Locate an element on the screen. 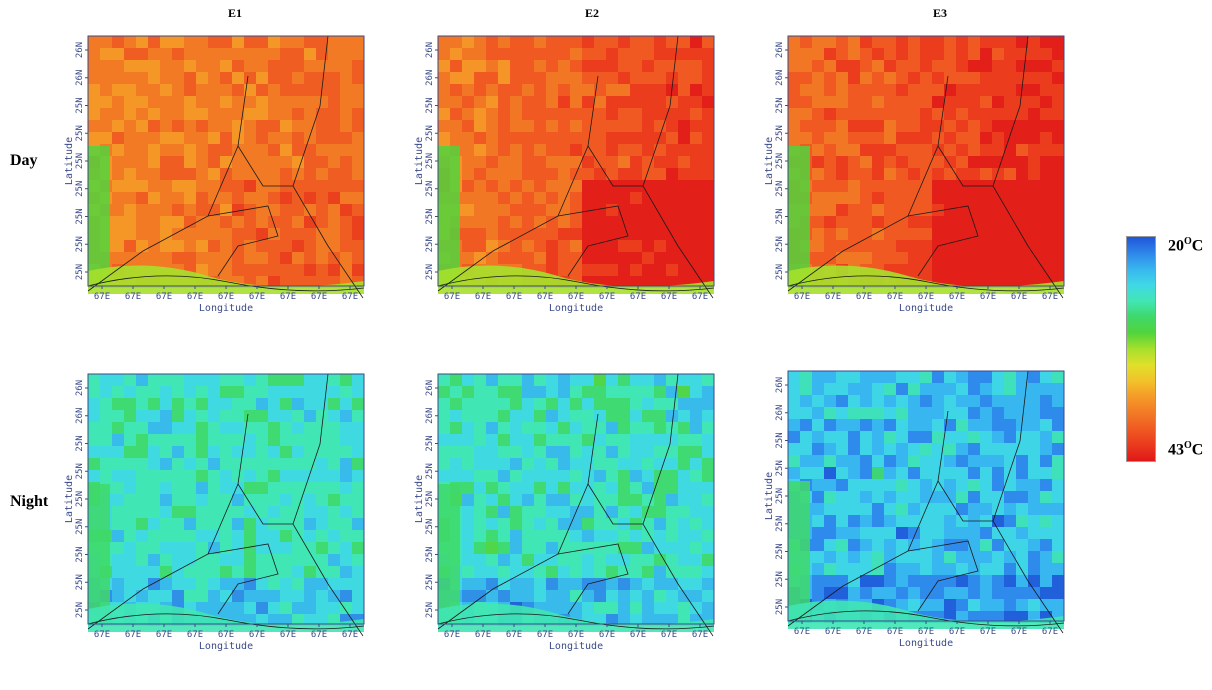 This screenshot has height=690, width=1212. y-tick-label: 25N is located at coordinates (80, 189).